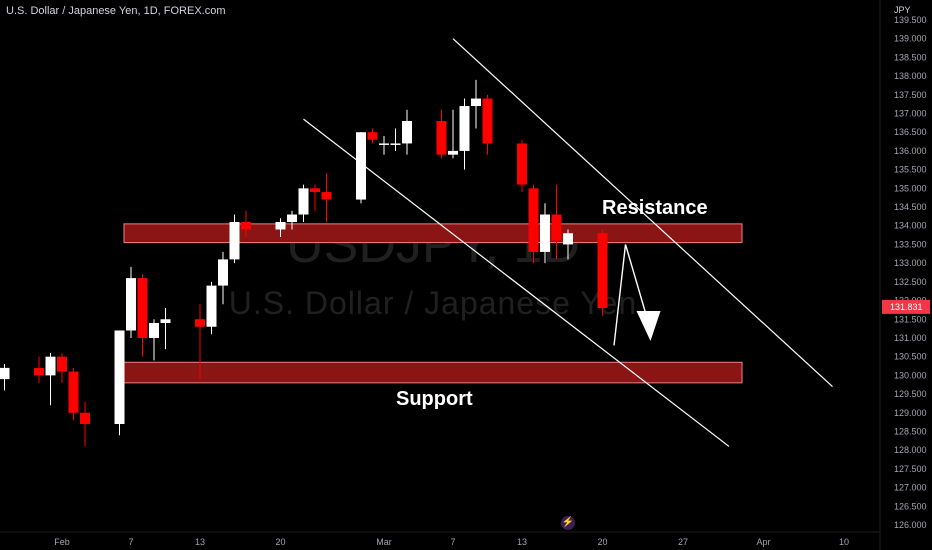 The image size is (932, 550). I want to click on support-label: Support, so click(434, 399).